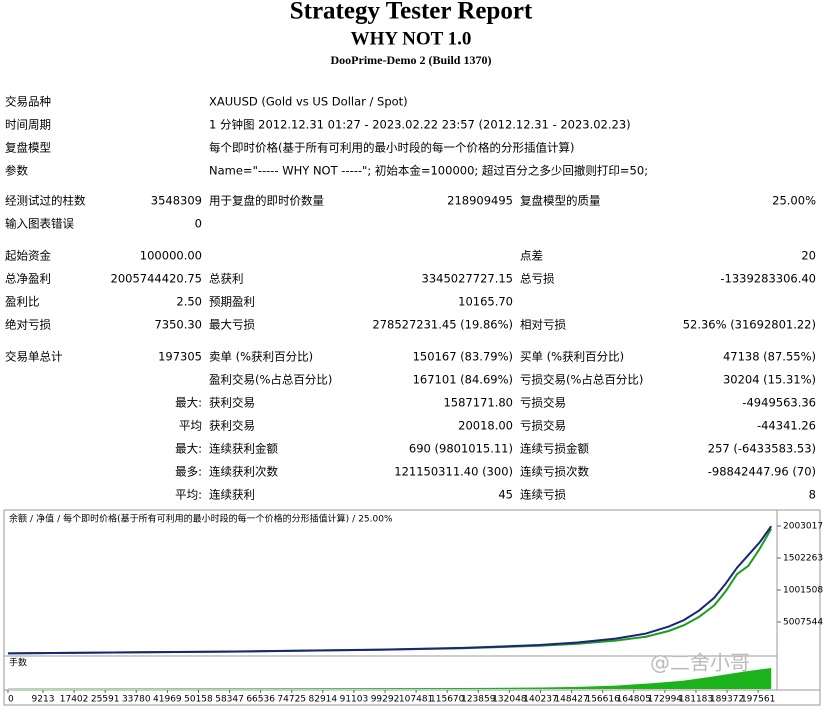 This screenshot has height=709, width=823. I want to click on x-tick-label: 148427, so click(571, 700).